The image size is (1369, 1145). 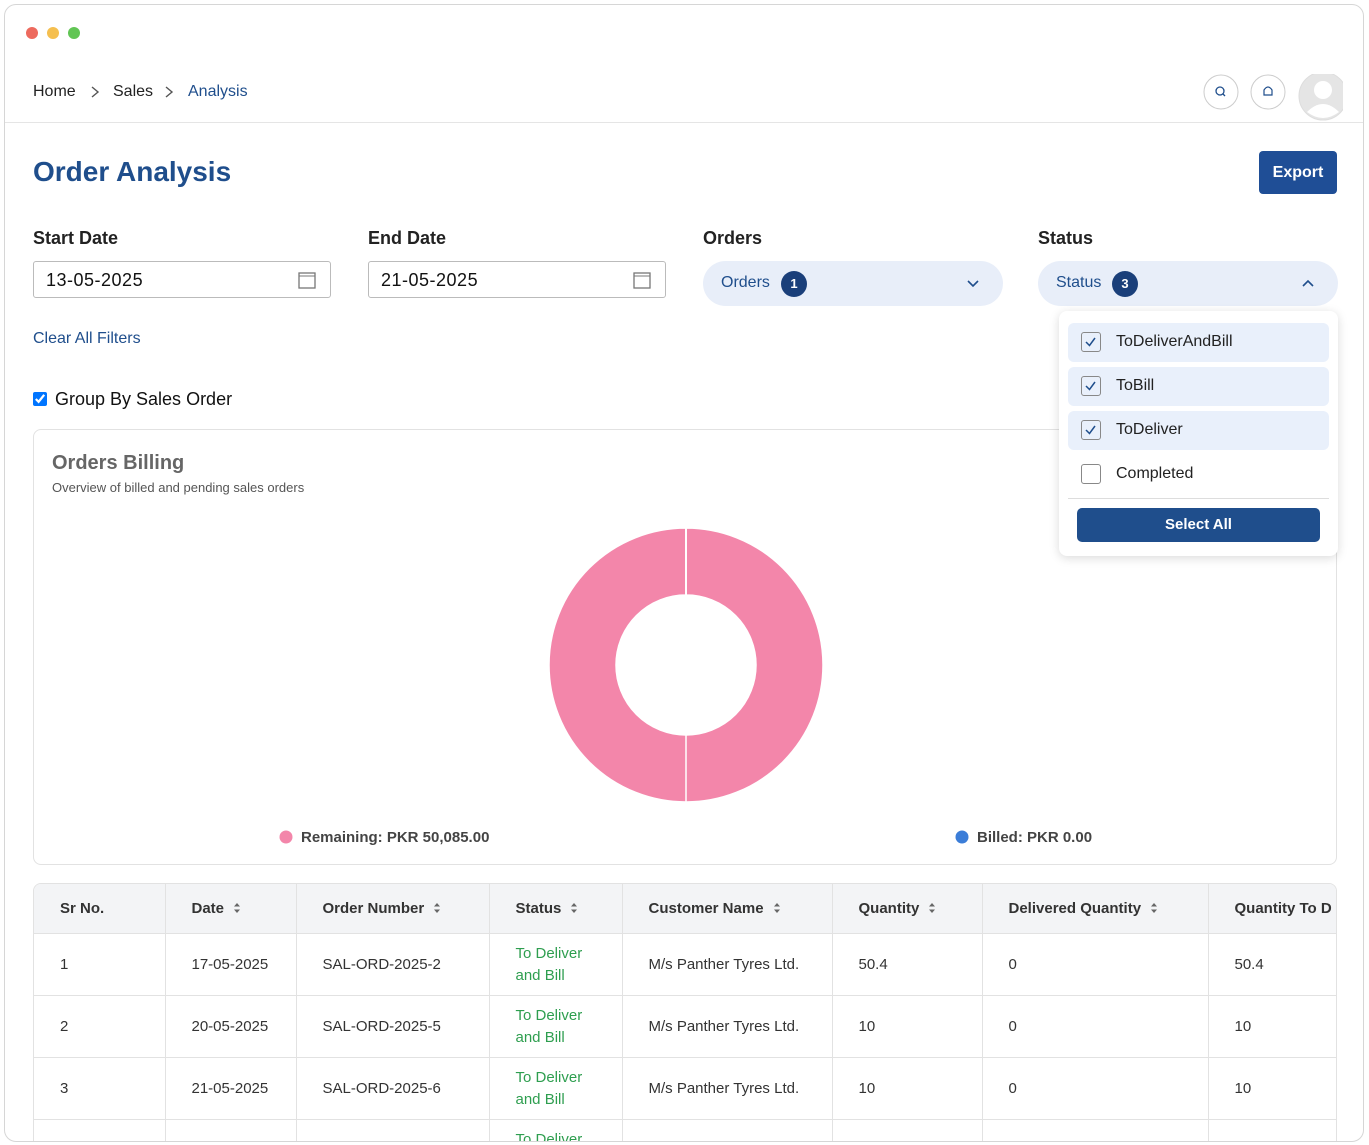 I want to click on calendar-icon, so click(x=307, y=280).